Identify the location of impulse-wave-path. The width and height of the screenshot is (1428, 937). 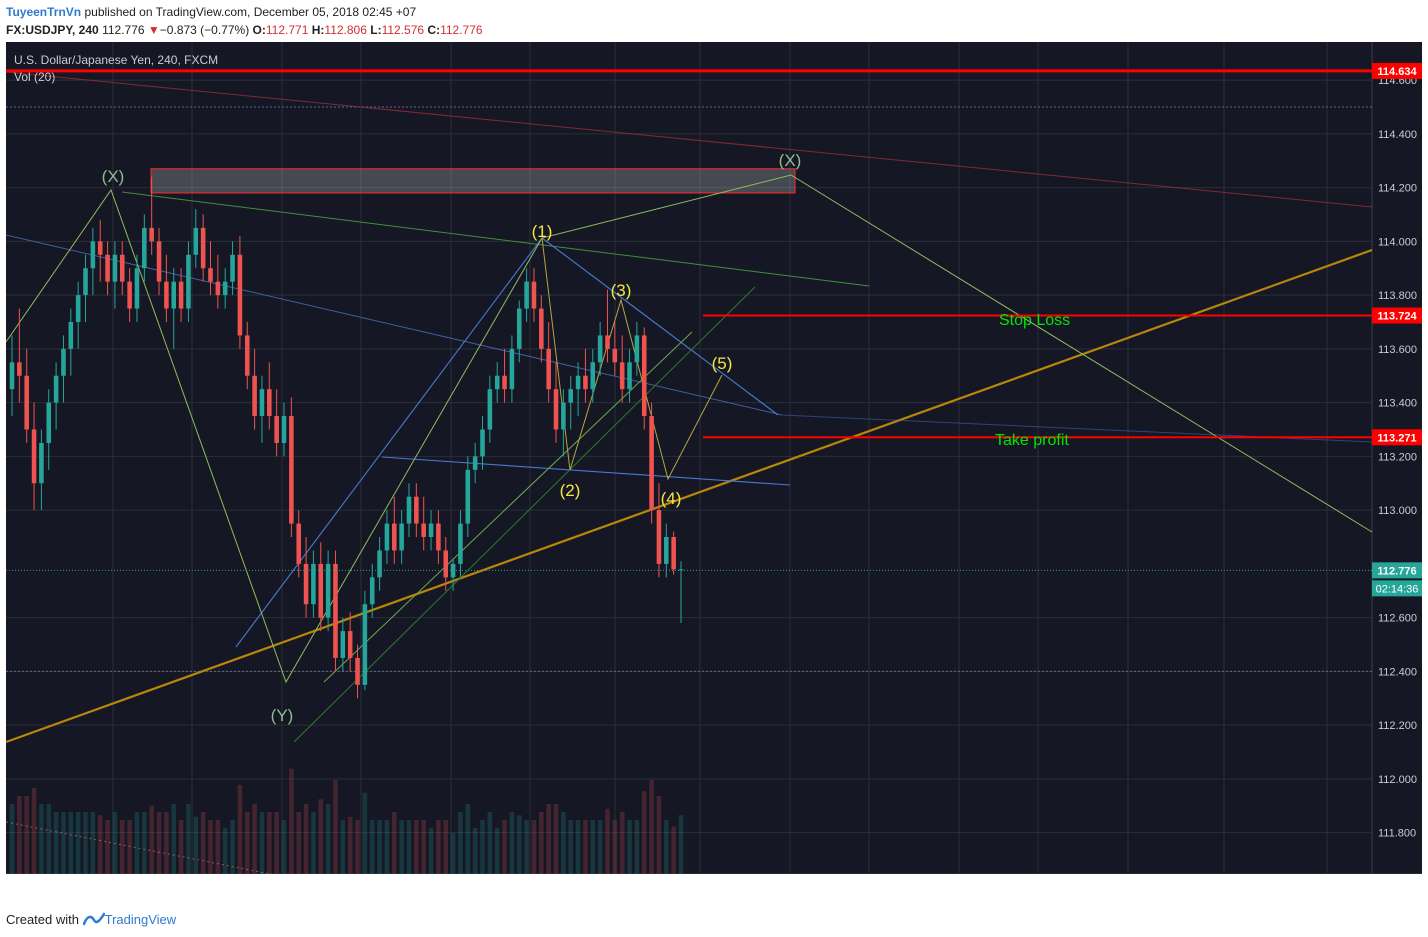
(632, 359).